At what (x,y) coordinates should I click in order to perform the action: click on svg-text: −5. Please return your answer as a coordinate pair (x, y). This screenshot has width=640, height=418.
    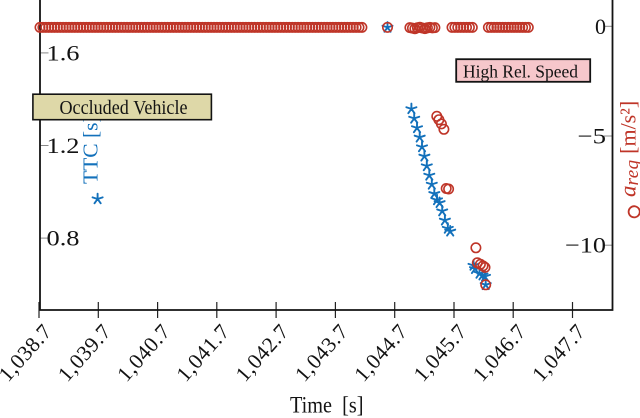
    Looking at the image, I should click on (592, 136).